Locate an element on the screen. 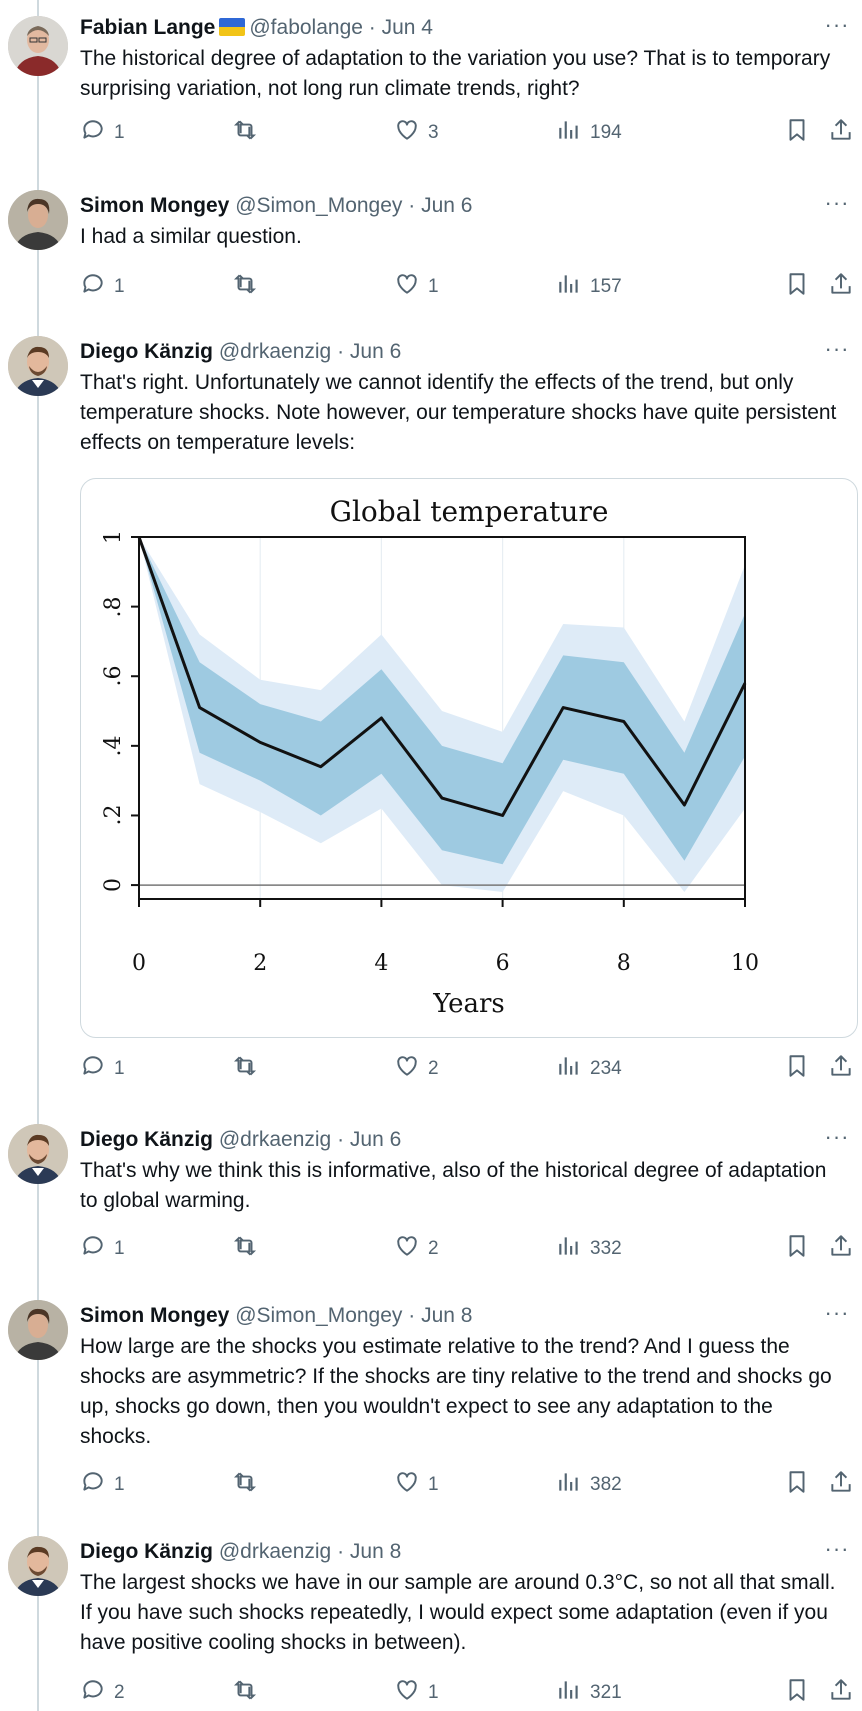 The image size is (862, 1711). like-button: 3 is located at coordinates (416, 130).